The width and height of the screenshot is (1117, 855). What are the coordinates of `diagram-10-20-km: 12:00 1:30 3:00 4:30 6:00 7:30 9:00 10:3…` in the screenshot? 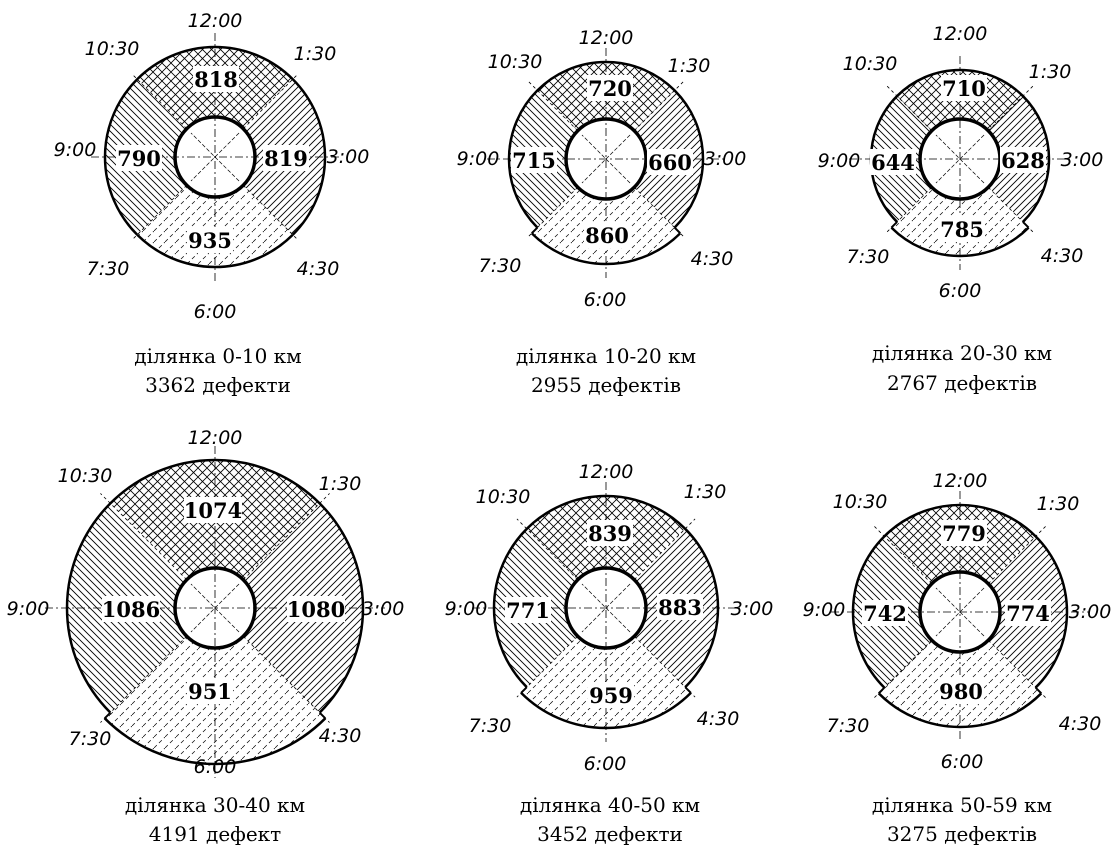 It's located at (602, 212).